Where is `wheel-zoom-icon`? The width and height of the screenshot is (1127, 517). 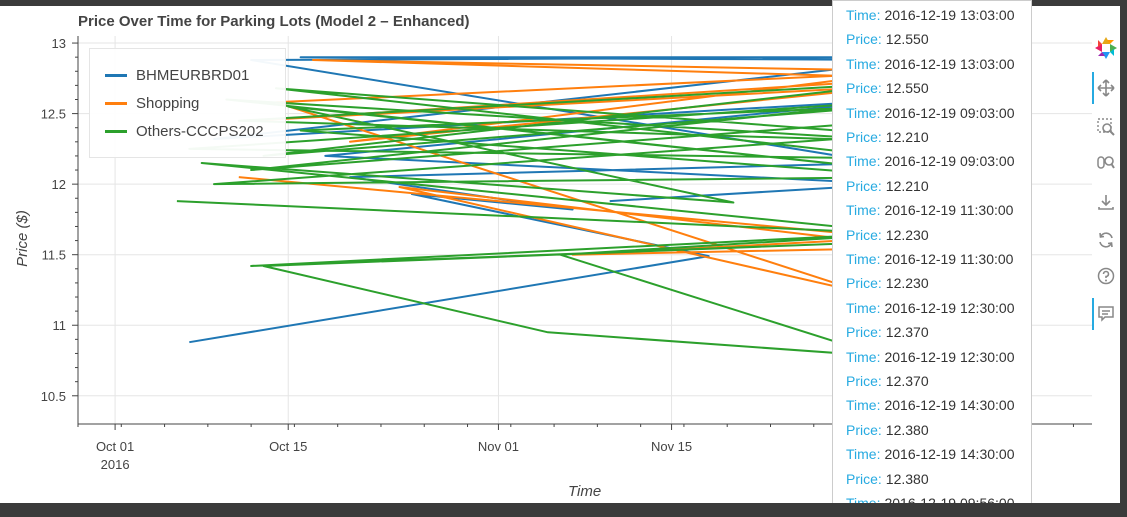
wheel-zoom-icon is located at coordinates (1106, 162).